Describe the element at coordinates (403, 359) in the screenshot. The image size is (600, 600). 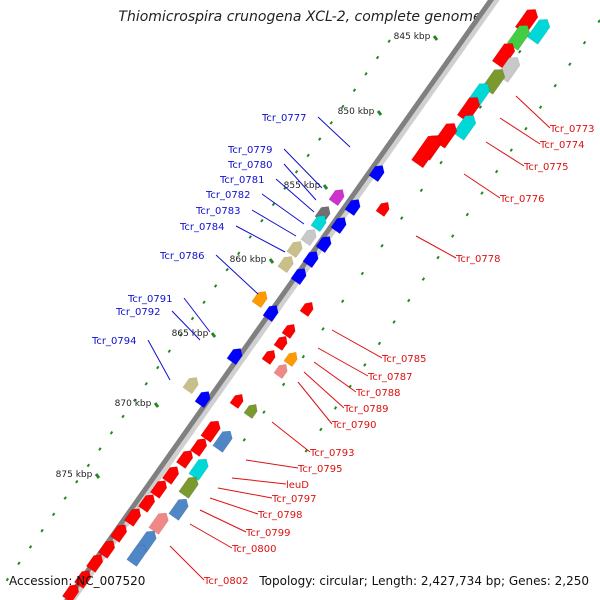
I see `minus-gene-label: Tcr_0785` at that location.